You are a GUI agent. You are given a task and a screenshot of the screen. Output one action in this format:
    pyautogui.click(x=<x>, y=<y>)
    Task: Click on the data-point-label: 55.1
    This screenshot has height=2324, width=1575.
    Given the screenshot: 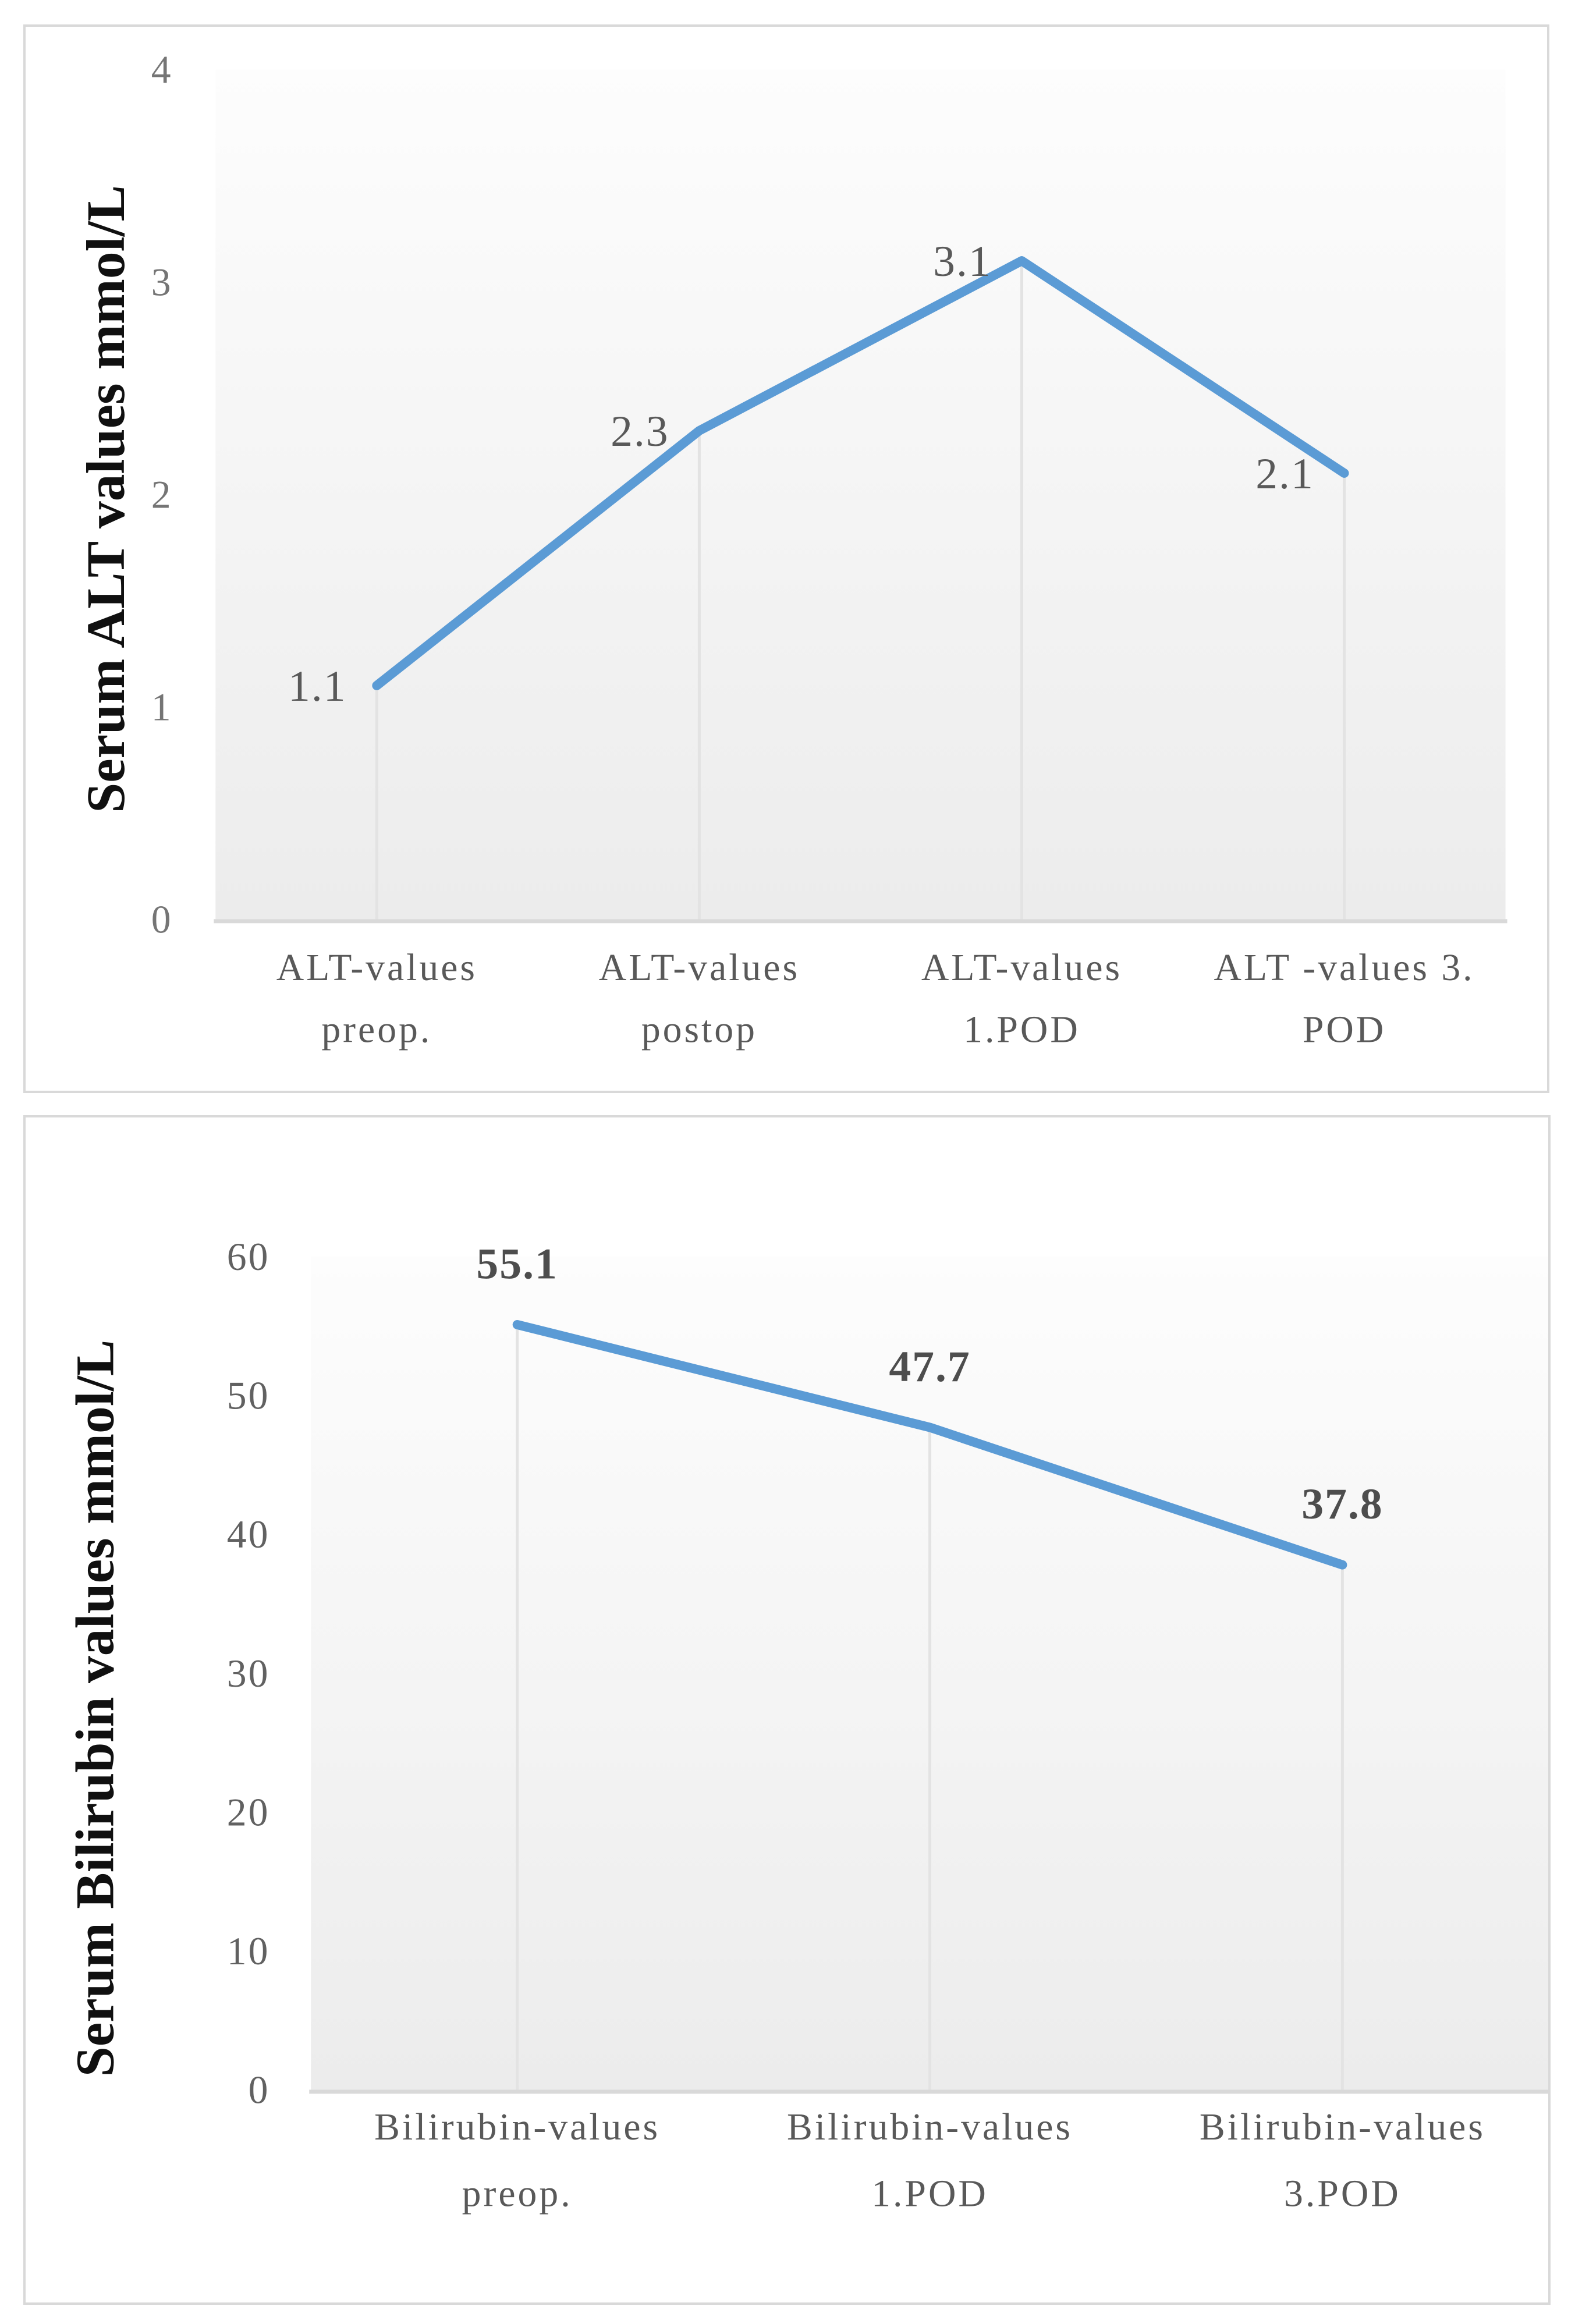 What is the action you would take?
    pyautogui.click(x=517, y=1264)
    